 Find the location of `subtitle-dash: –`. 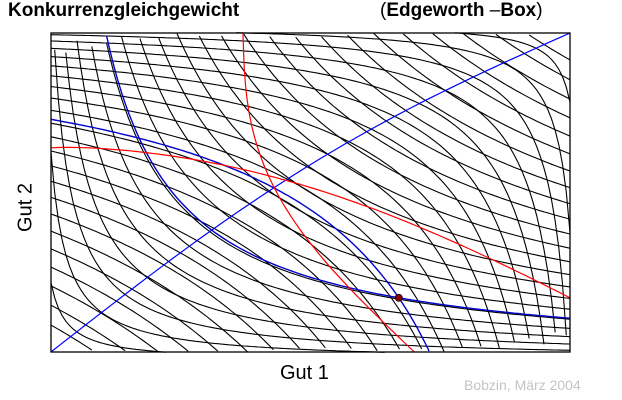

subtitle-dash: – is located at coordinates (492, 10).